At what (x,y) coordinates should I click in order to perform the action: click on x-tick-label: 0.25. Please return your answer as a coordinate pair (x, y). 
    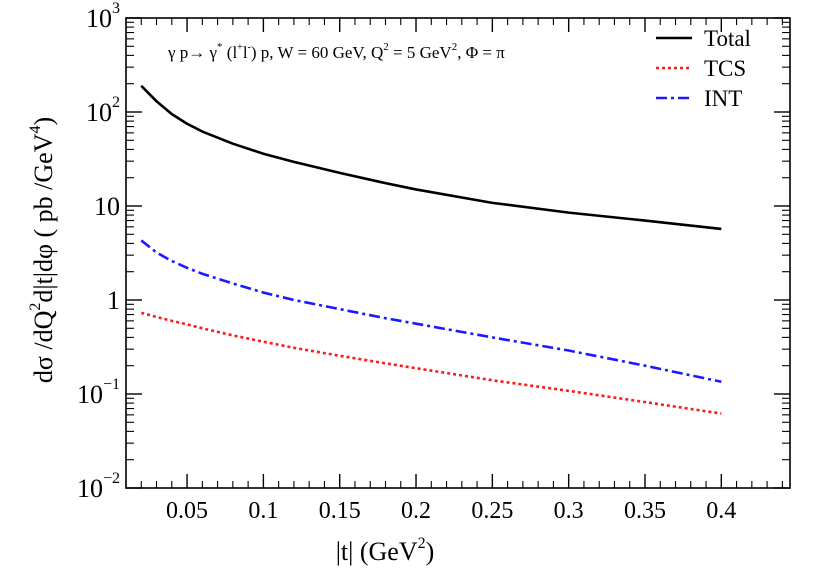
    Looking at the image, I should click on (492, 511).